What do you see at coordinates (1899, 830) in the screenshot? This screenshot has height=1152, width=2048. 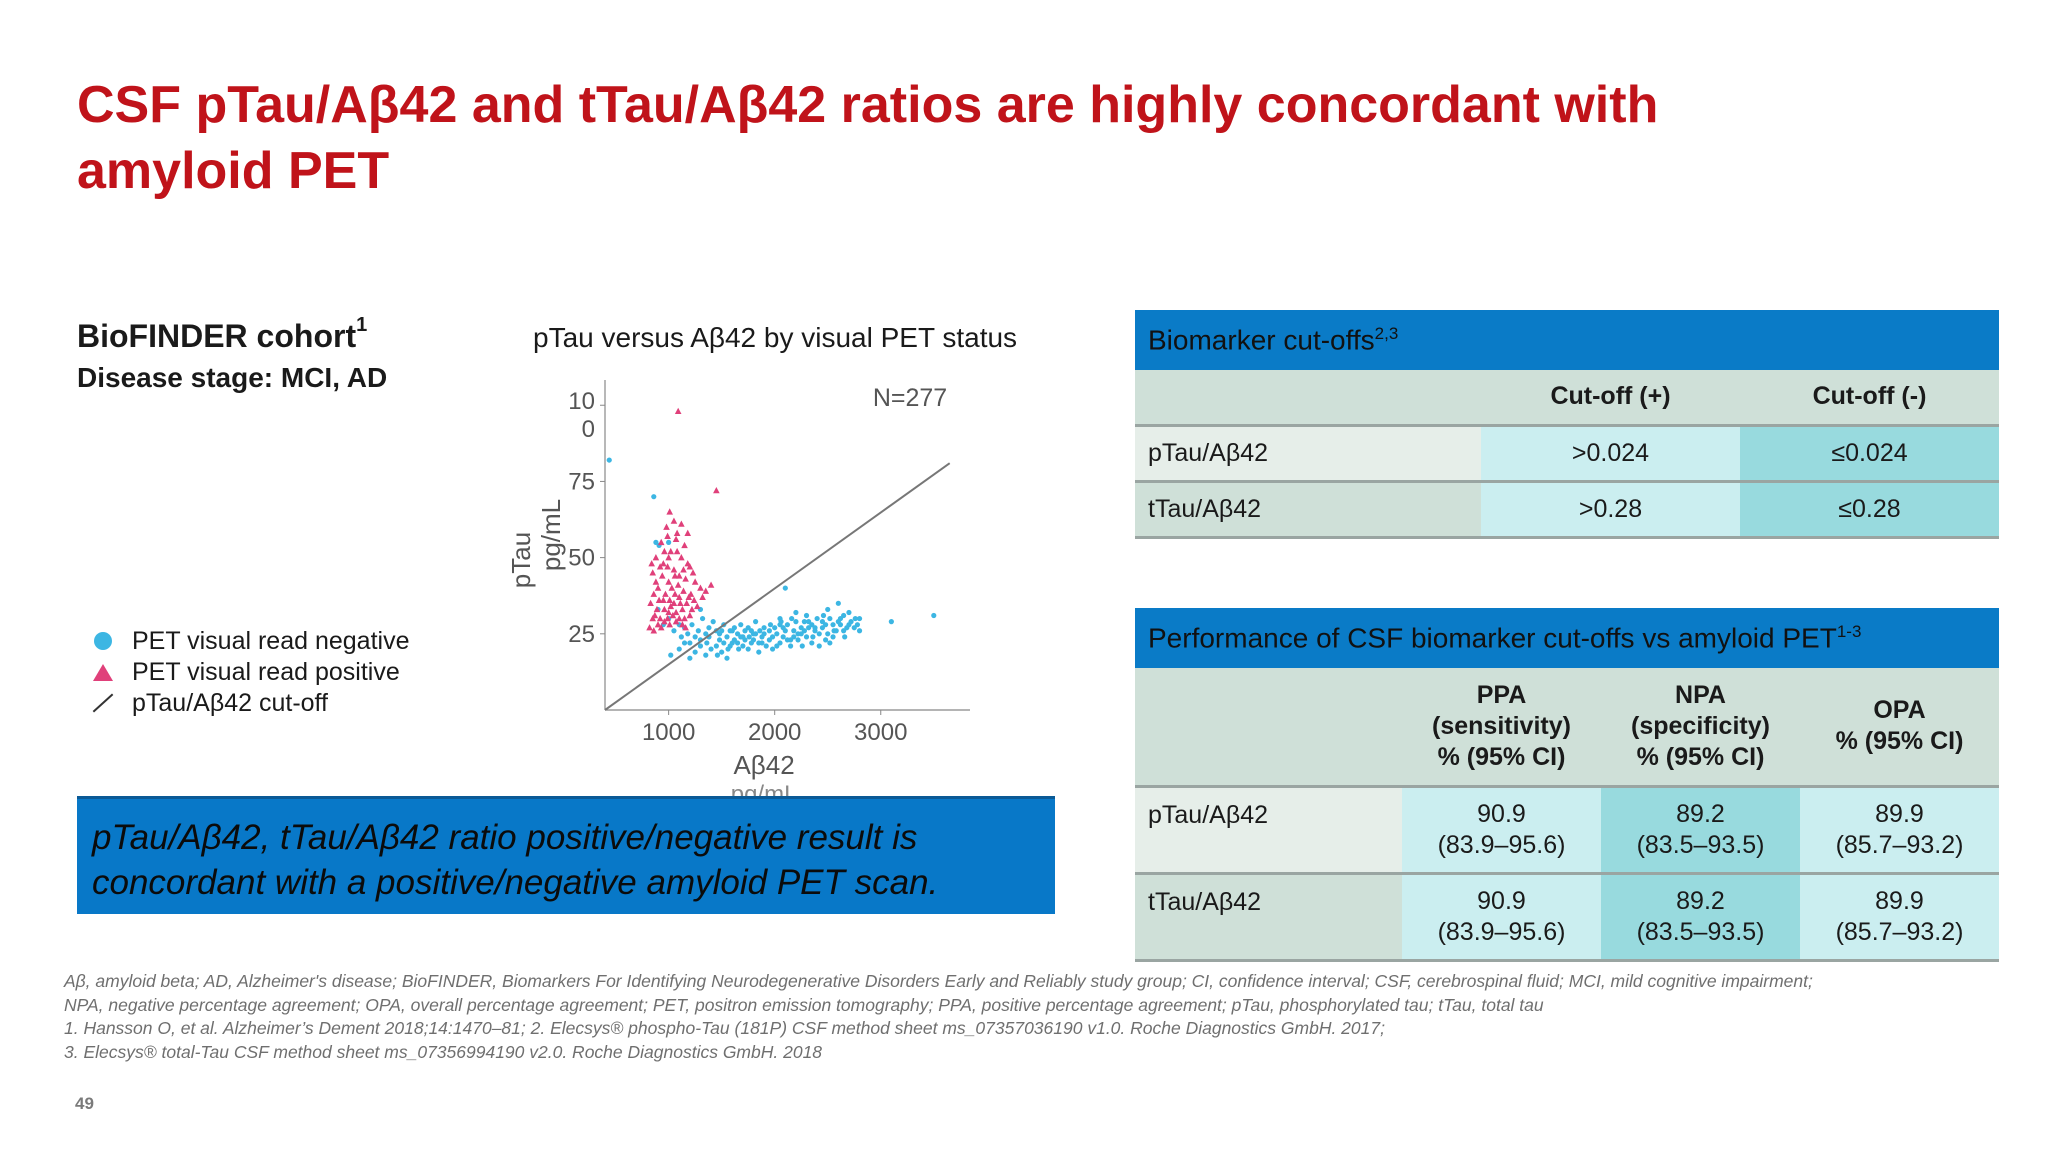 I see `opa-cell: 89.9 (85.7–93.2)` at bounding box center [1899, 830].